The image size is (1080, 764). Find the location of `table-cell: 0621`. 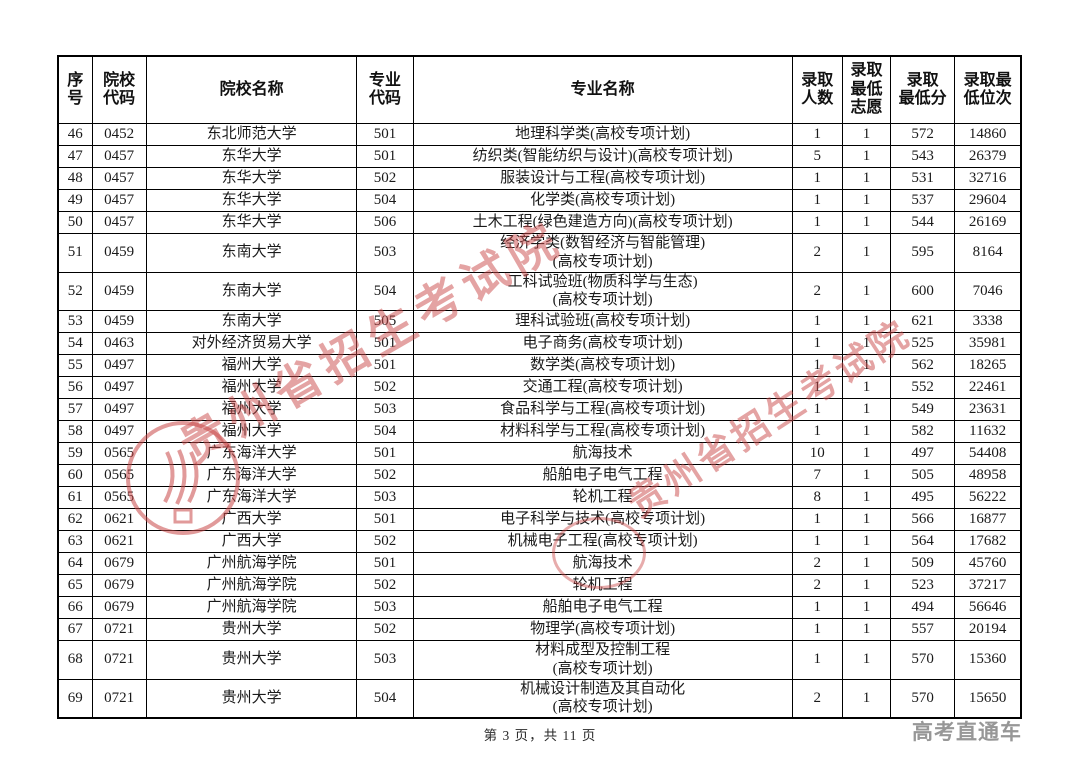

table-cell: 0621 is located at coordinates (119, 541).